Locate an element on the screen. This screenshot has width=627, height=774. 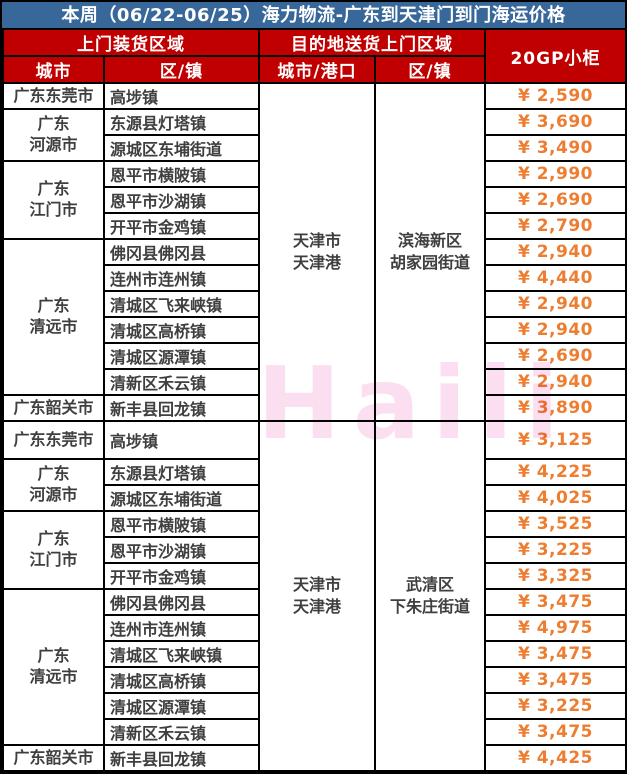
price-cell: ¥ 3,890 is located at coordinates (555, 408).